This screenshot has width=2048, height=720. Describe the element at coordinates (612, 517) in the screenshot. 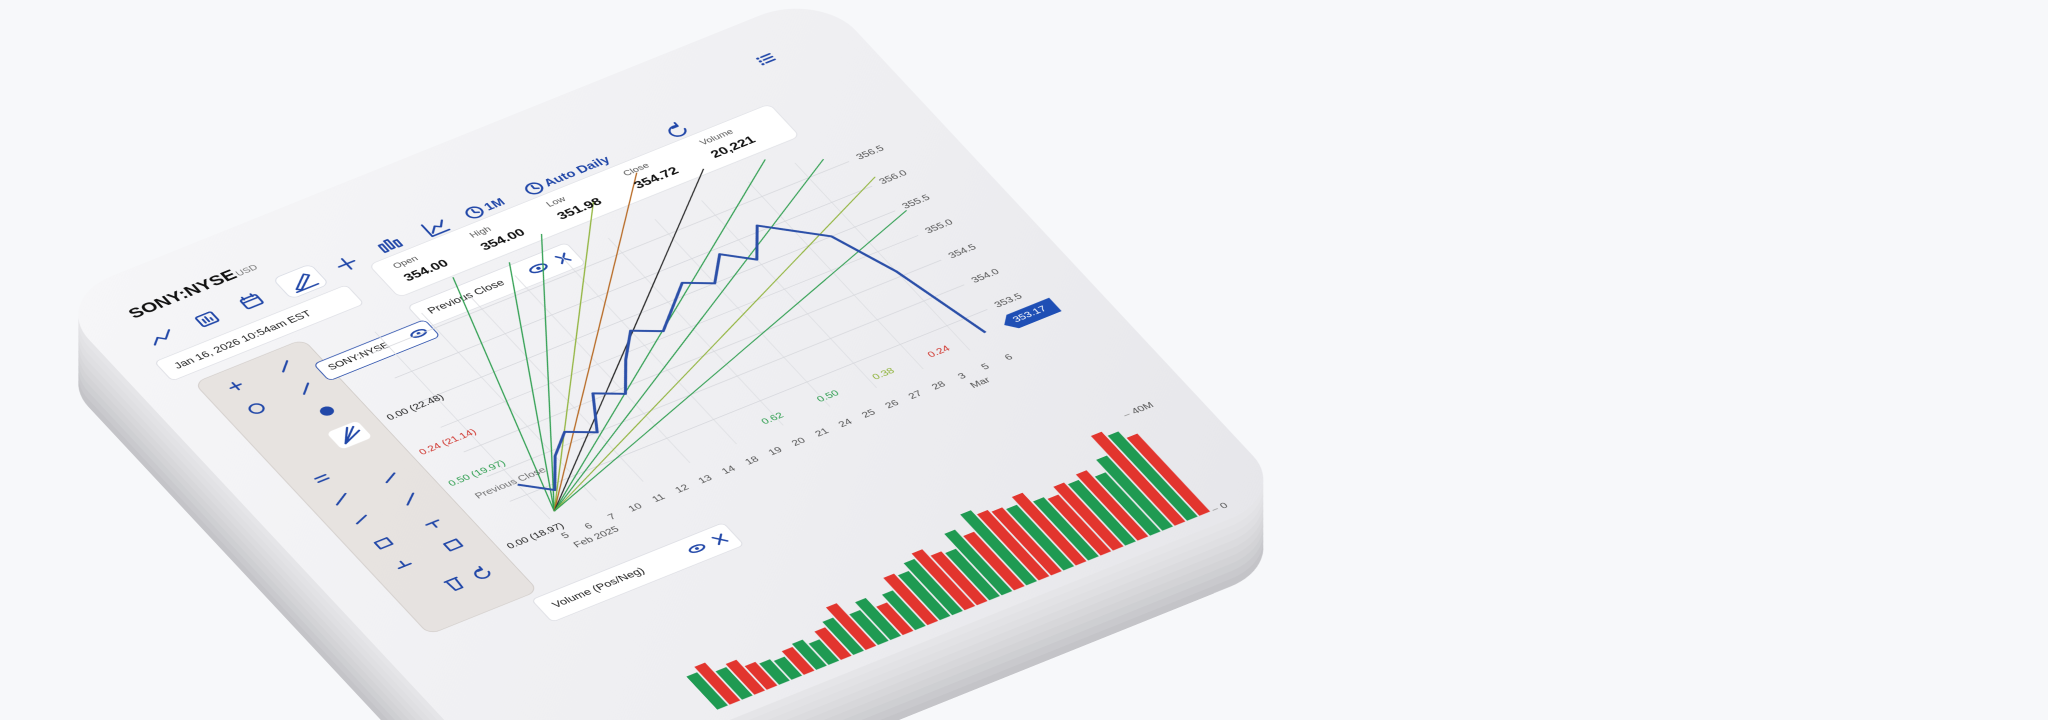

I see `x-tick-label: 7` at that location.